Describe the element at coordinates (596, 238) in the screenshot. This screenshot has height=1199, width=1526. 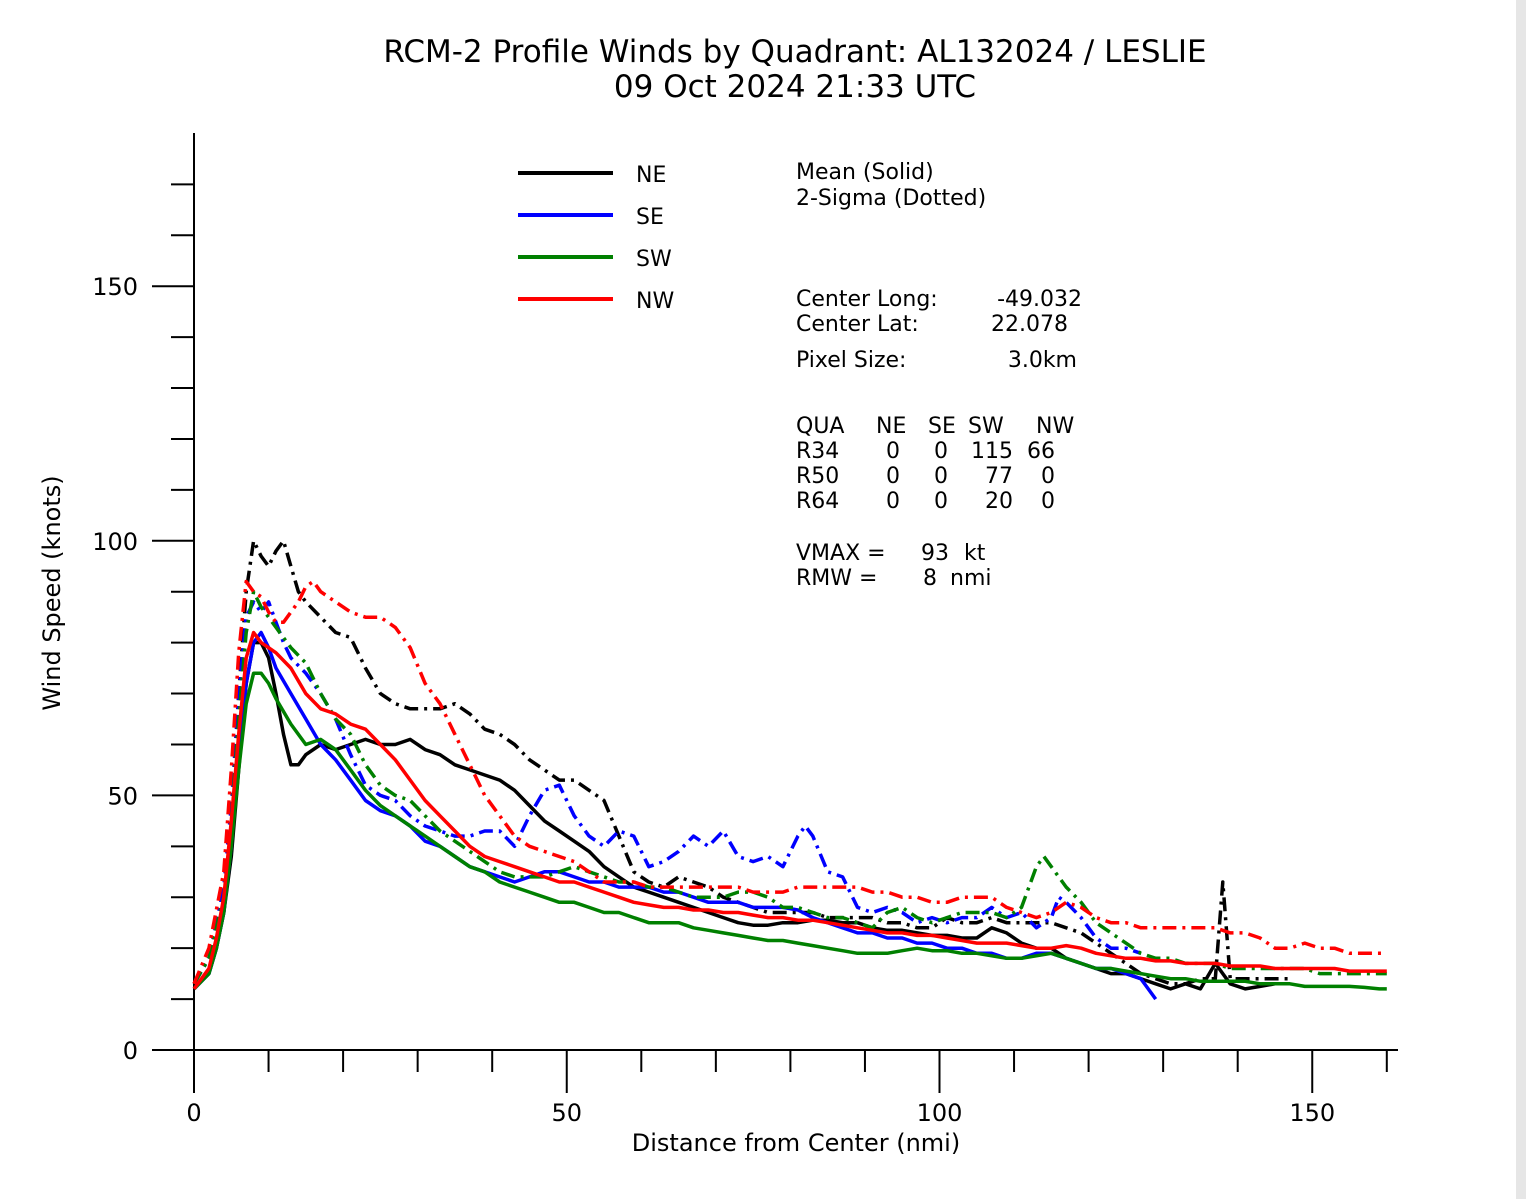
I see `legend: NE SE SW NW` at that location.